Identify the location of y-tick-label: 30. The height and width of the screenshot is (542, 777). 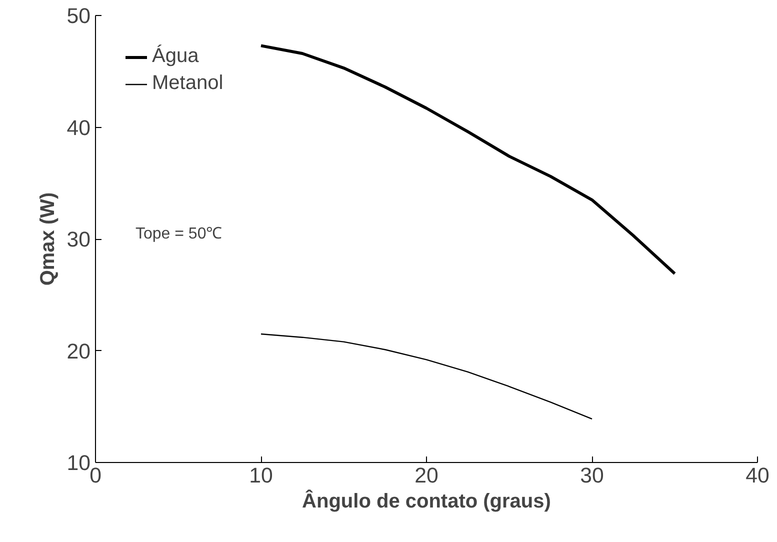
(78, 240).